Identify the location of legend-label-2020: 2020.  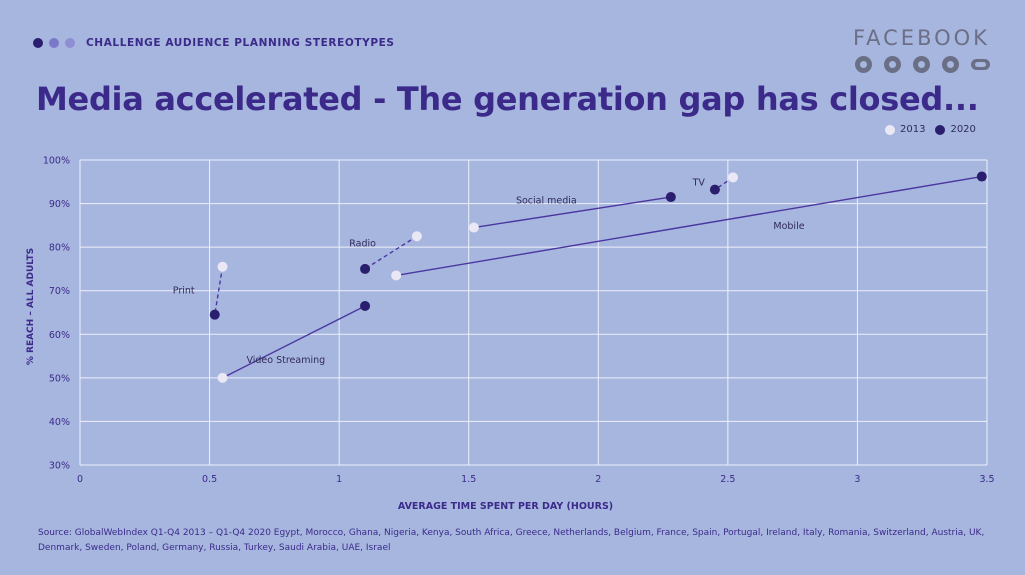
(963, 129).